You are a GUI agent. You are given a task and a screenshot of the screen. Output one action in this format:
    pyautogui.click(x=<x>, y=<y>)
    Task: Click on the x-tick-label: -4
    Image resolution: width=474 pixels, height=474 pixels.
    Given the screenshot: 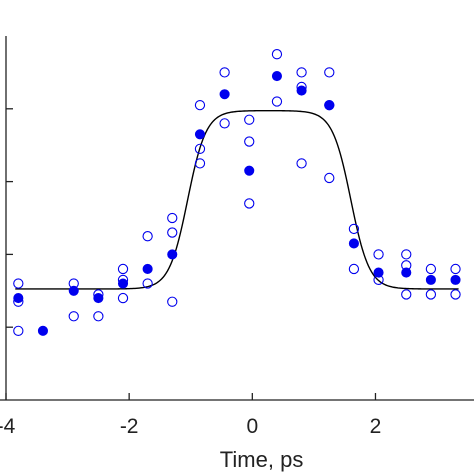 What is the action you would take?
    pyautogui.click(x=8, y=426)
    